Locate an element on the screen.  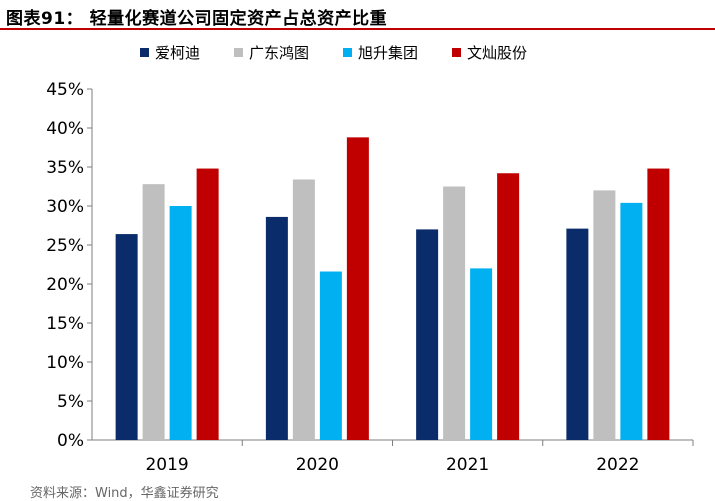
bar-爱柯迪-2022 is located at coordinates (577, 334).